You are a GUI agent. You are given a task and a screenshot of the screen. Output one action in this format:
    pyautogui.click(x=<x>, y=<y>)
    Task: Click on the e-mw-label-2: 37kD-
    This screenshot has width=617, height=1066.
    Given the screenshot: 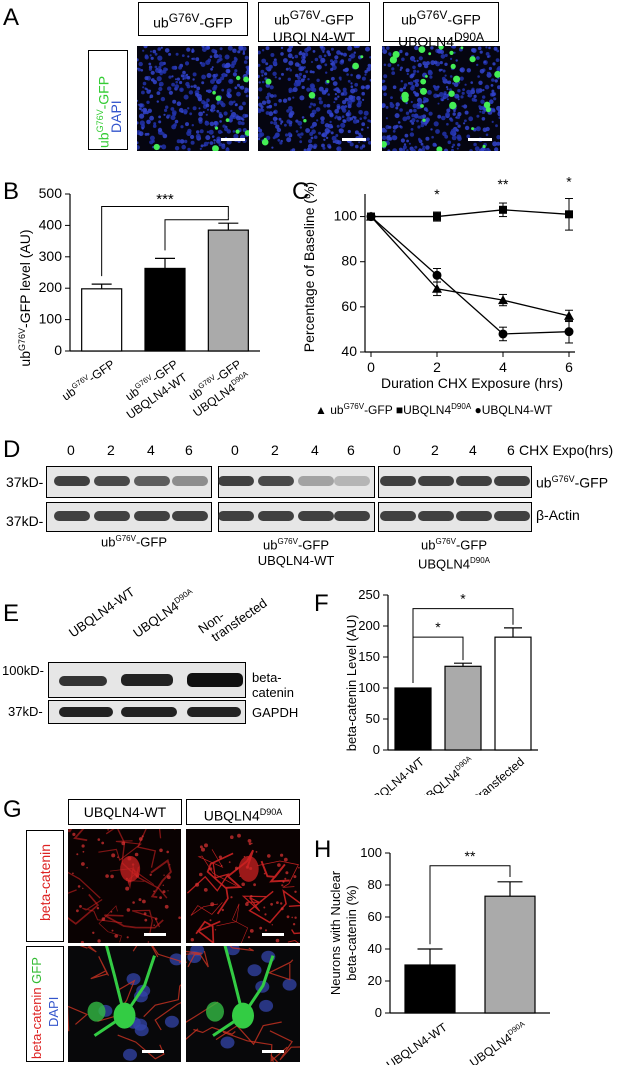 What is the action you would take?
    pyautogui.click(x=25, y=711)
    